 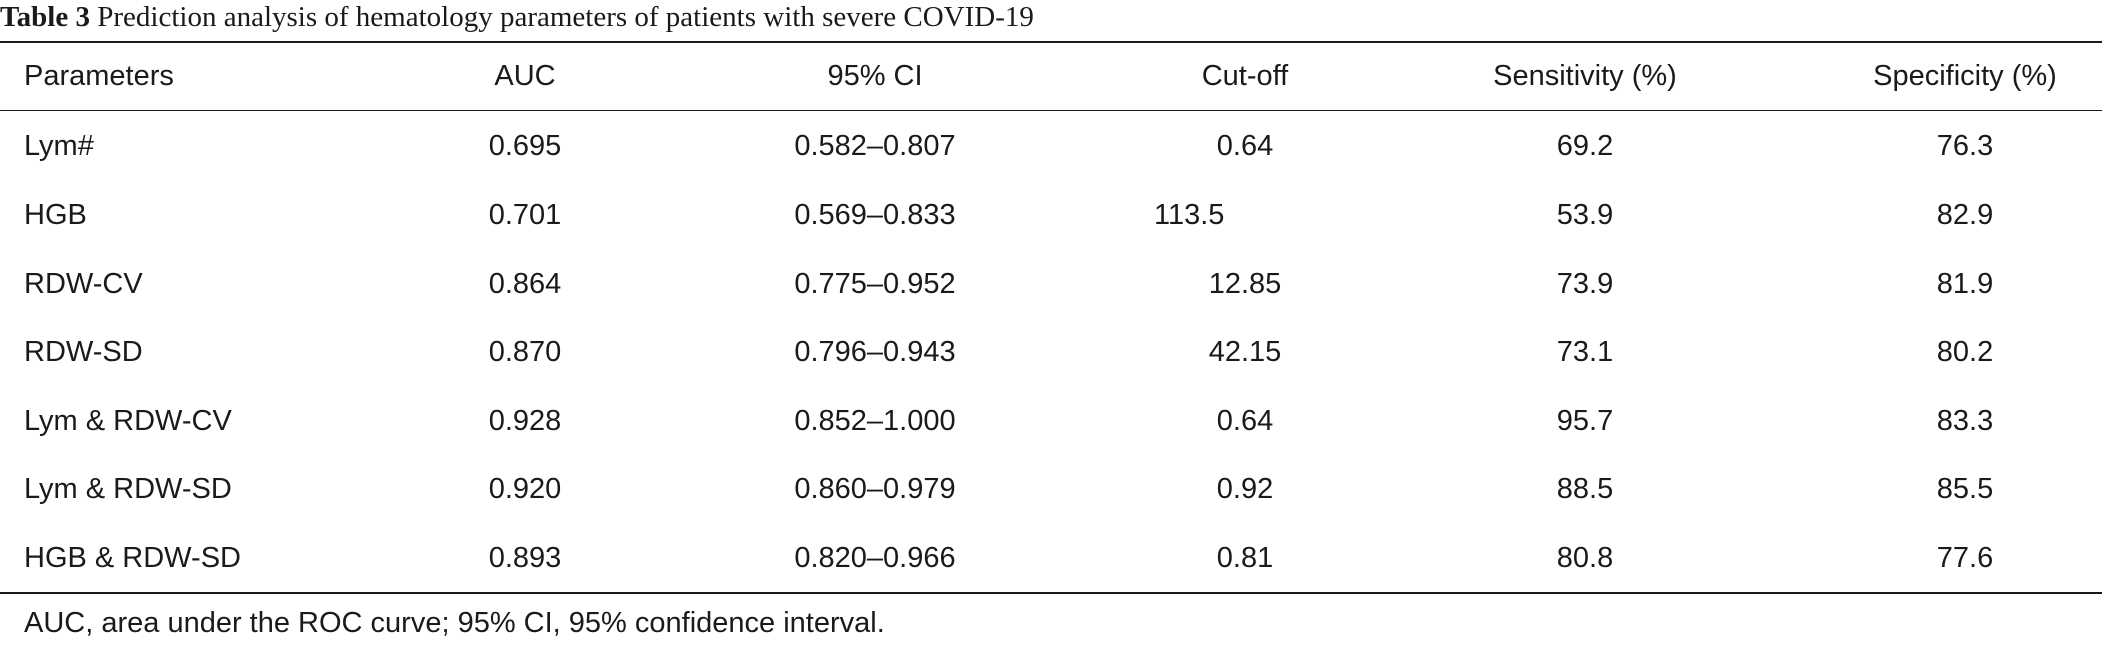 What do you see at coordinates (1585, 146) in the screenshot?
I see `cell-sensitivity: 69.2` at bounding box center [1585, 146].